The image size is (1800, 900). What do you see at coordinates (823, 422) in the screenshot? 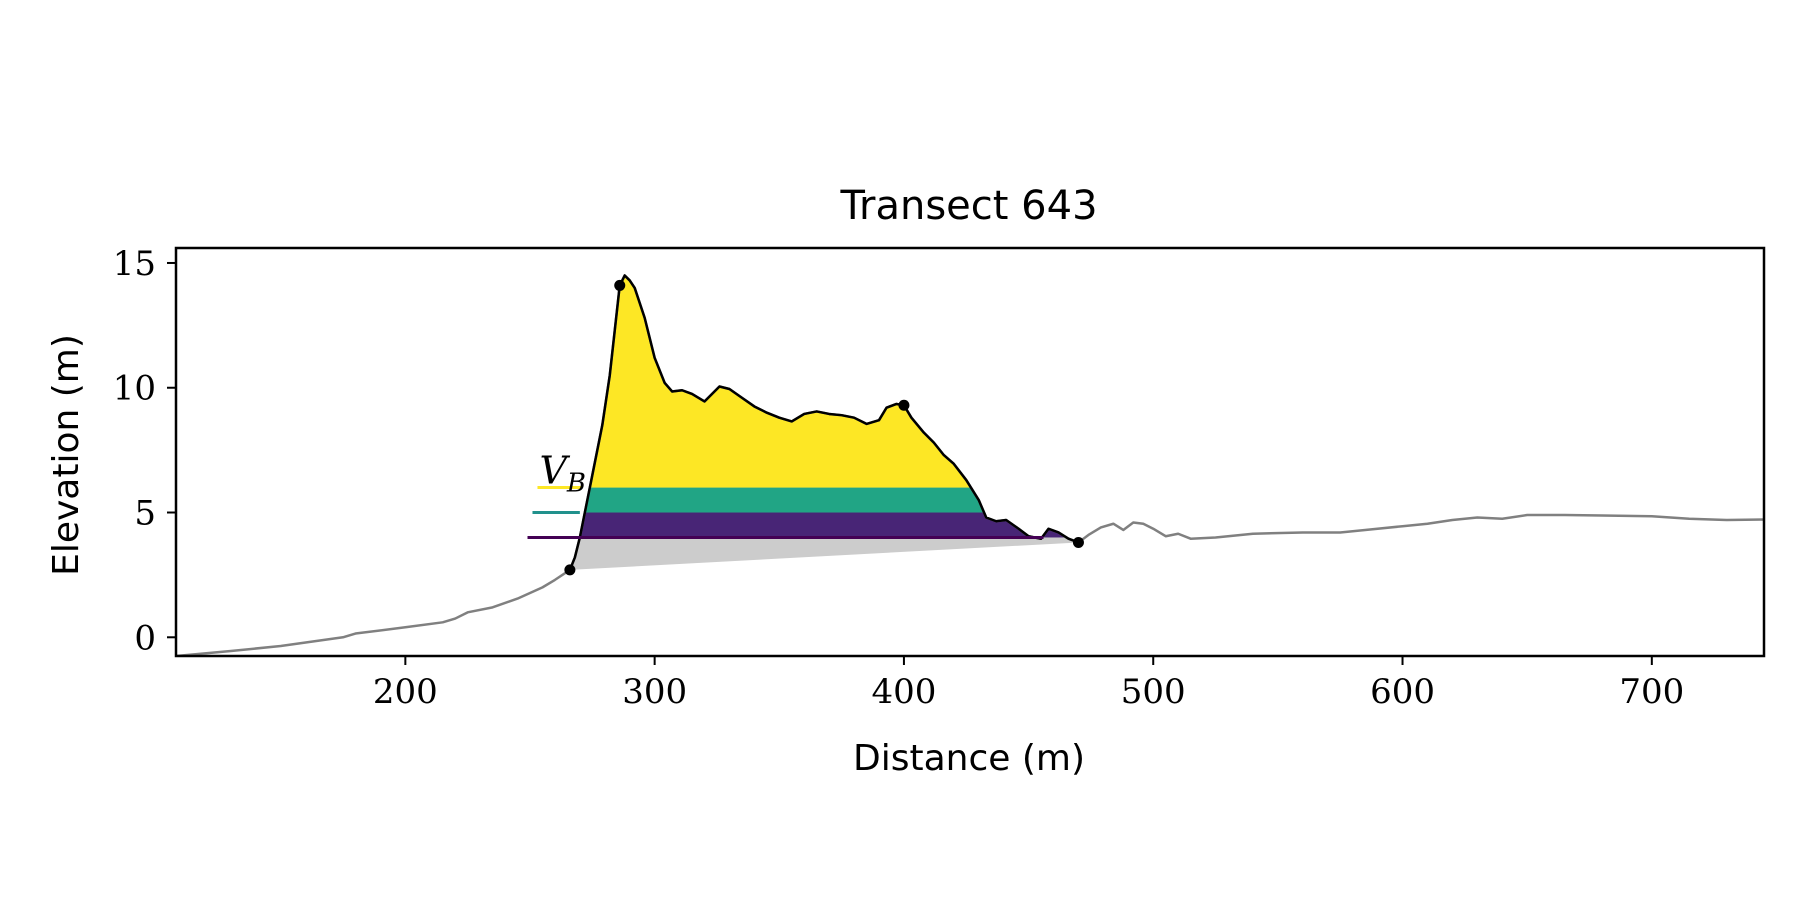
I see `dune-profile-line` at bounding box center [823, 422].